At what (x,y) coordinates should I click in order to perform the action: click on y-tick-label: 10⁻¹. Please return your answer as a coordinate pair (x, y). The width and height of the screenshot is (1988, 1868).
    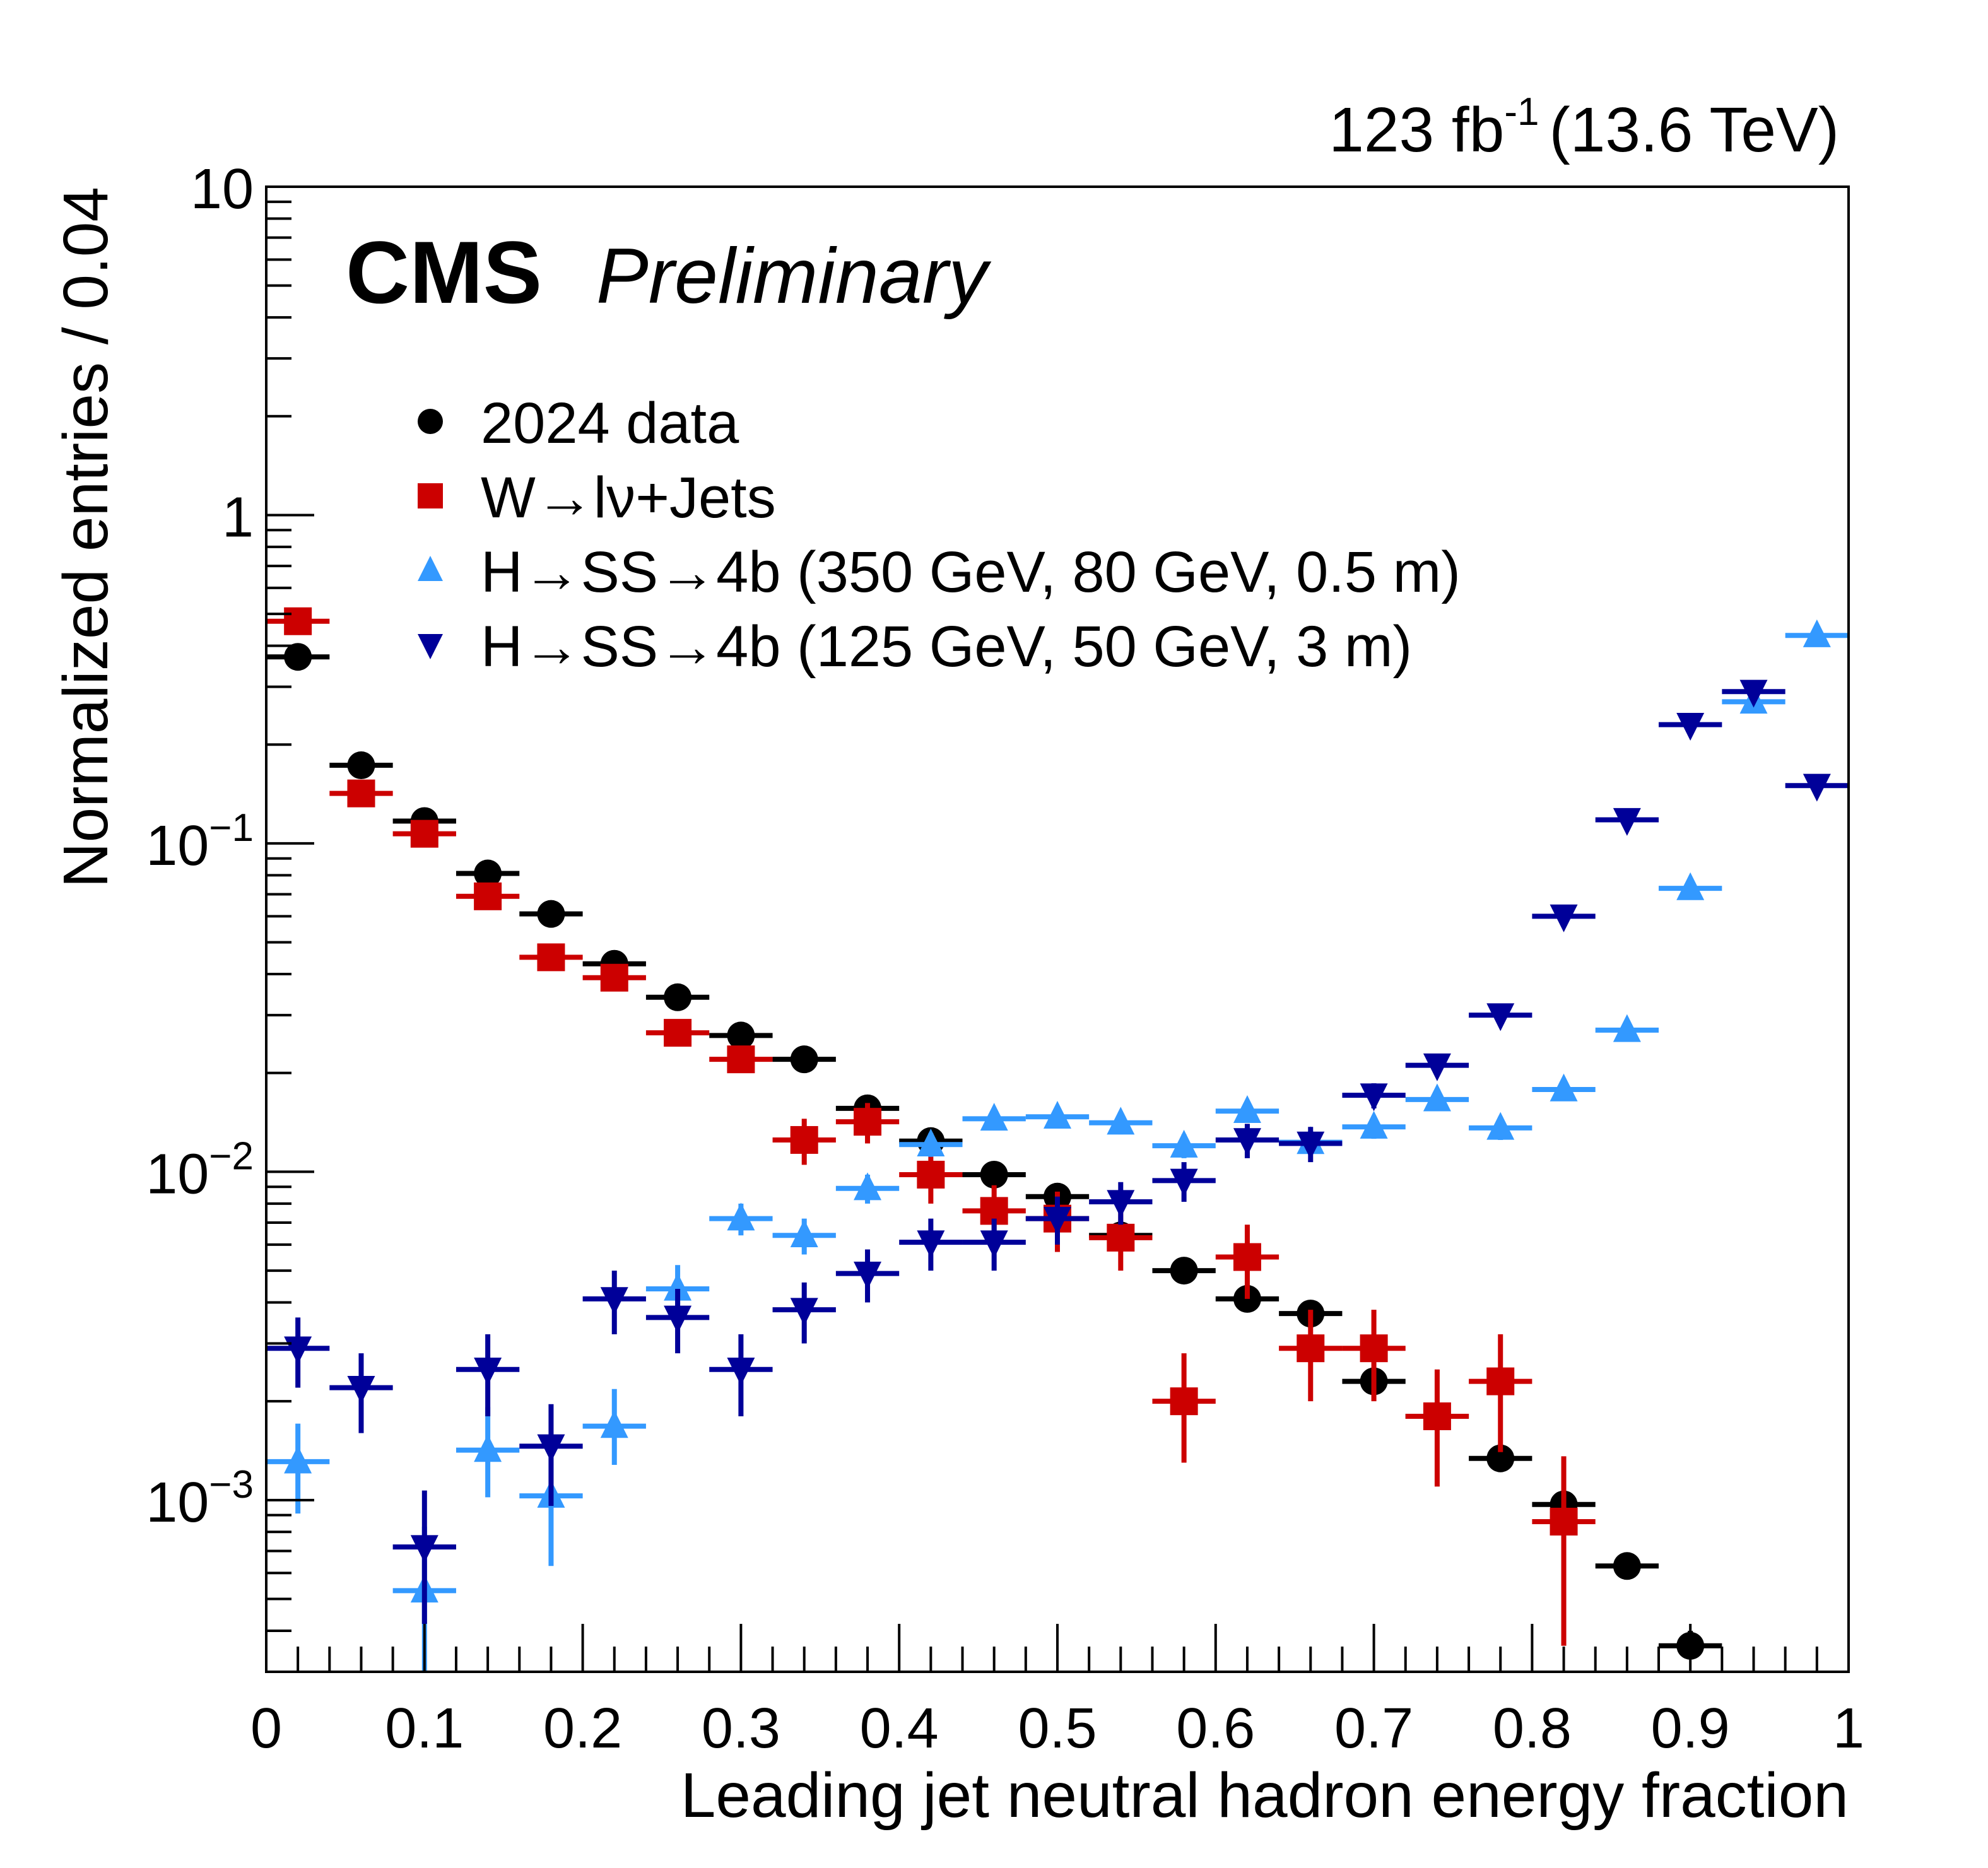
    Looking at the image, I should click on (200, 842).